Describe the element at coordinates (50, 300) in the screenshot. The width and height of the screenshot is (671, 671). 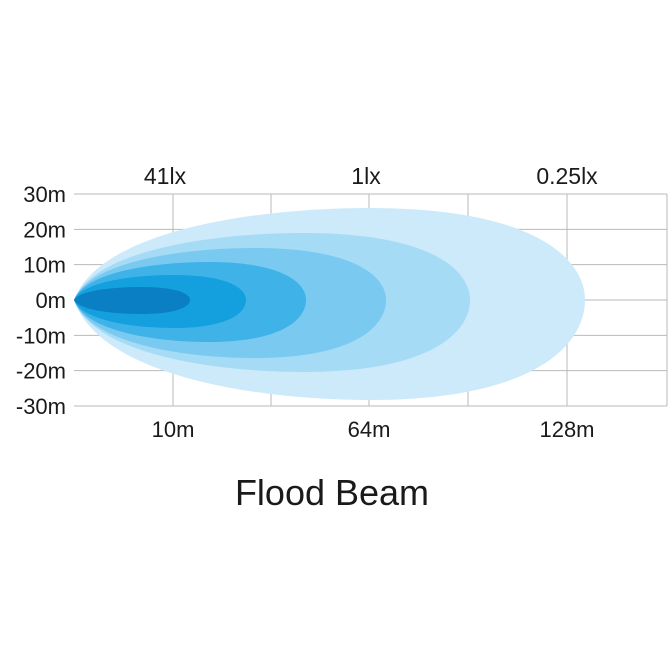
I see `y-tick-label: 0m` at that location.